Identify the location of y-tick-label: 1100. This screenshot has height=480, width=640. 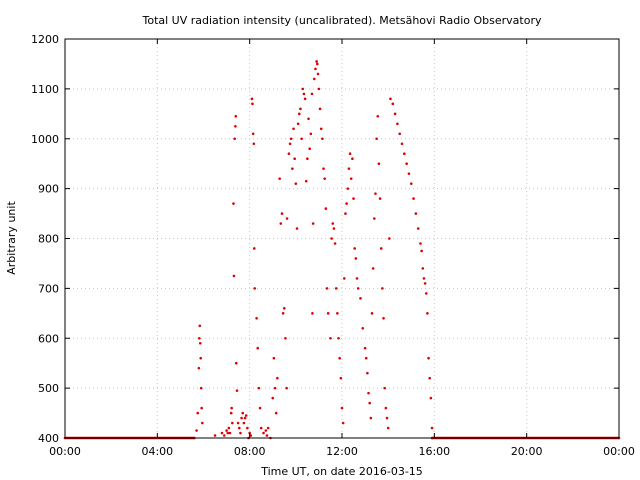
(45, 89).